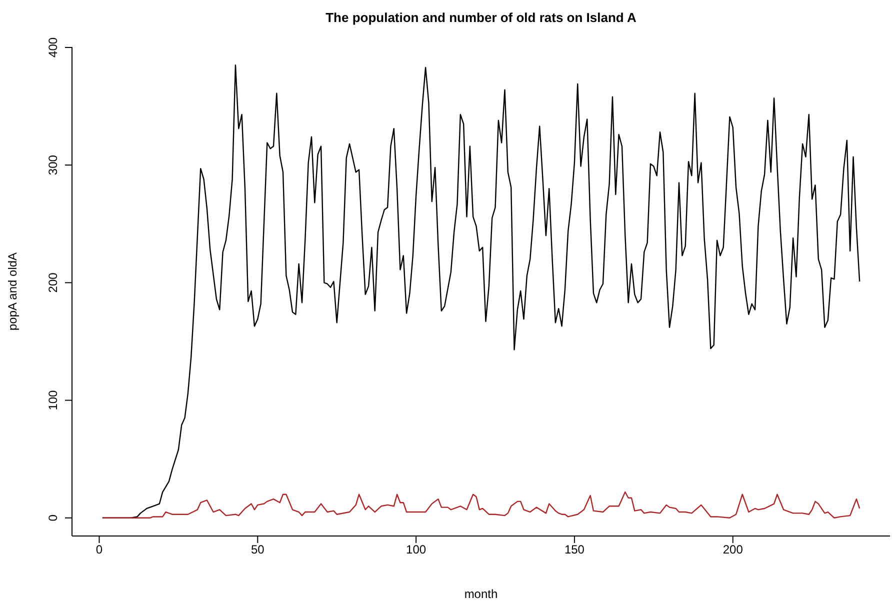  Describe the element at coordinates (53, 400) in the screenshot. I see `y-tick-label: 100` at that location.